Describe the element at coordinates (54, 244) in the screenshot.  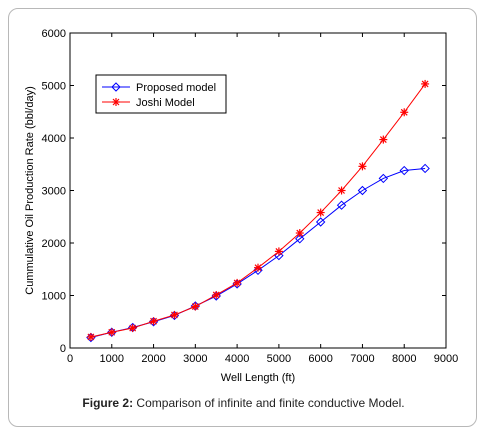
I see `y-tick-label: 2000` at that location.